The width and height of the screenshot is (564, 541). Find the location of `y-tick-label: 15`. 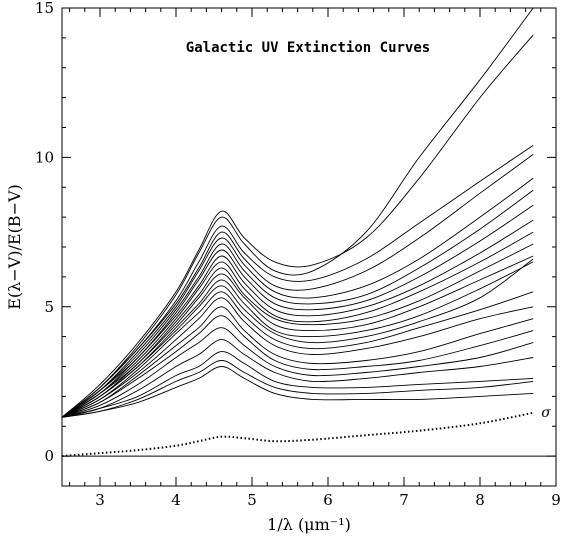

y-tick-label: 15 is located at coordinates (44, 8).